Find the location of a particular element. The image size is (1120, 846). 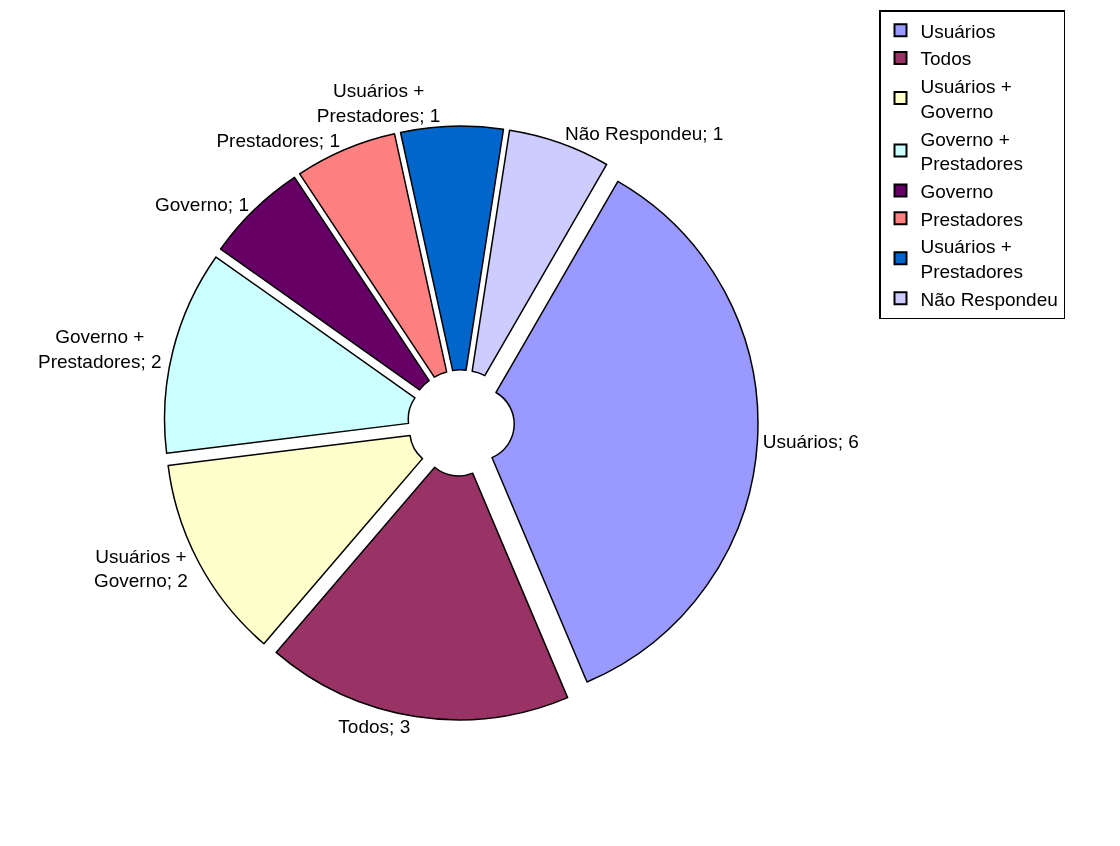

data-label: Todos; 3 is located at coordinates (374, 727).